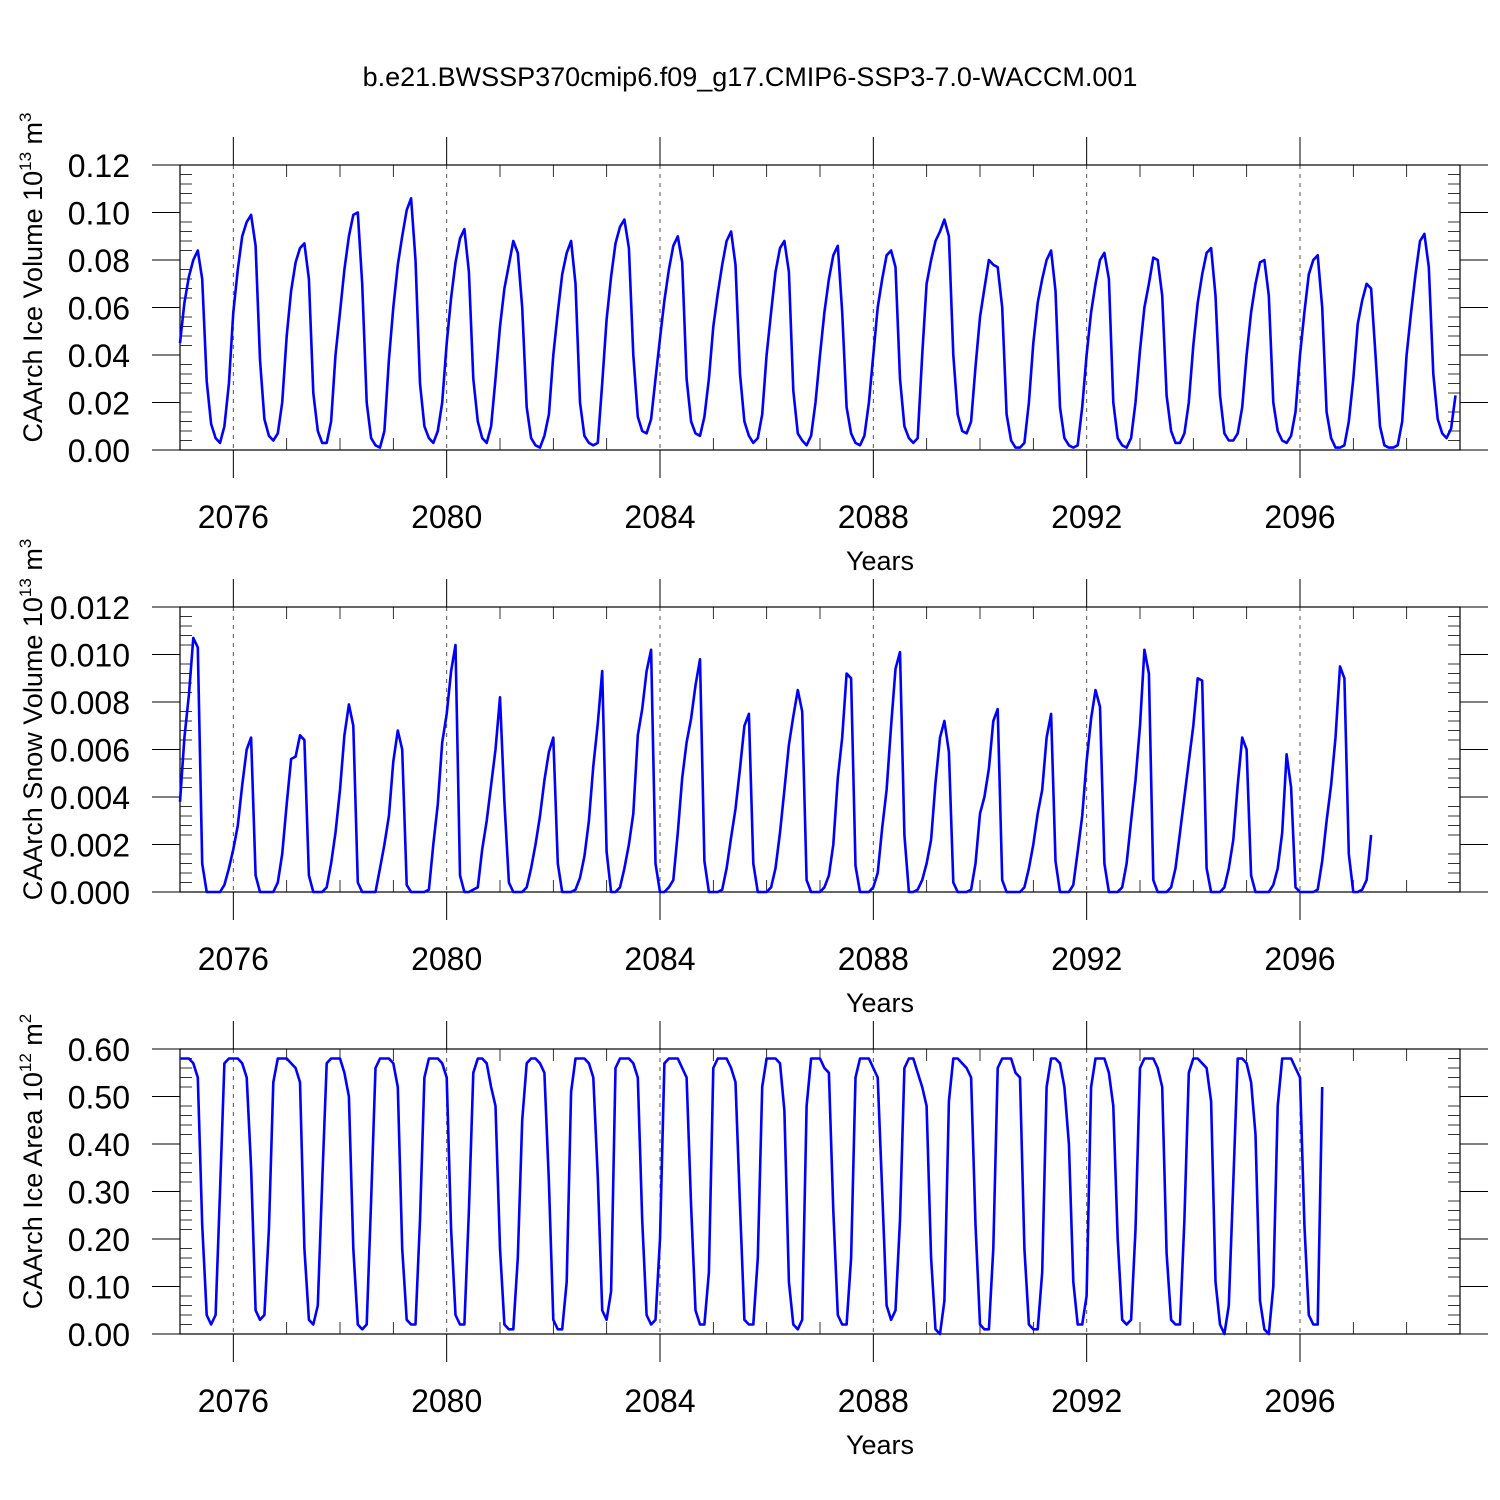  What do you see at coordinates (99, 356) in the screenshot?
I see `y-tick-label: 0.04` at bounding box center [99, 356].